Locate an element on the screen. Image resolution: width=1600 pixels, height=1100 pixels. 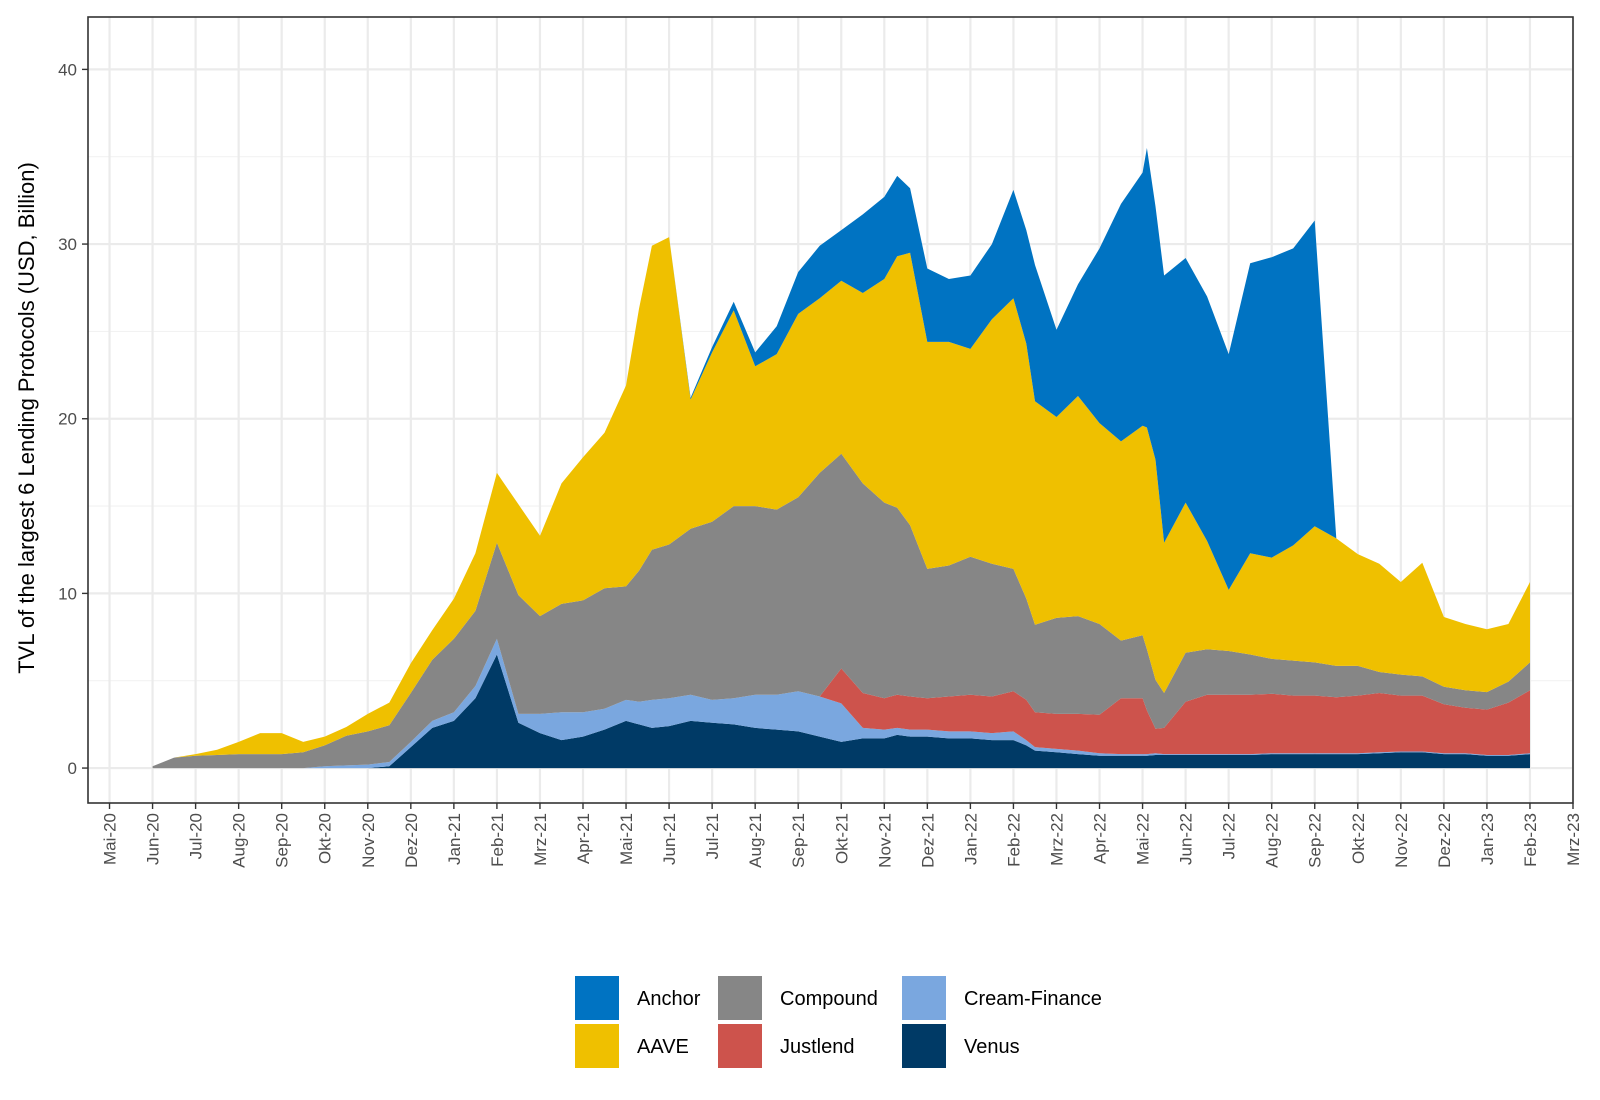
x-tick-label: Jul-20 is located at coordinates (196, 836).